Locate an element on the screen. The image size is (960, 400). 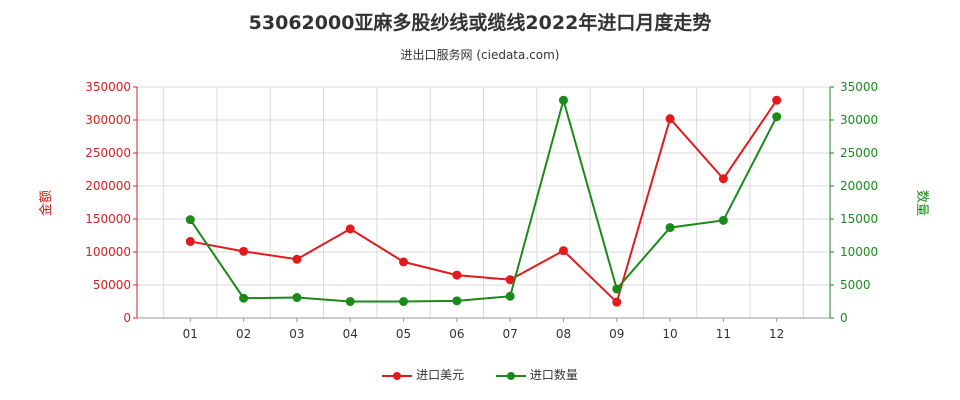
y-right-tick-label: 20000 is located at coordinates (859, 186).